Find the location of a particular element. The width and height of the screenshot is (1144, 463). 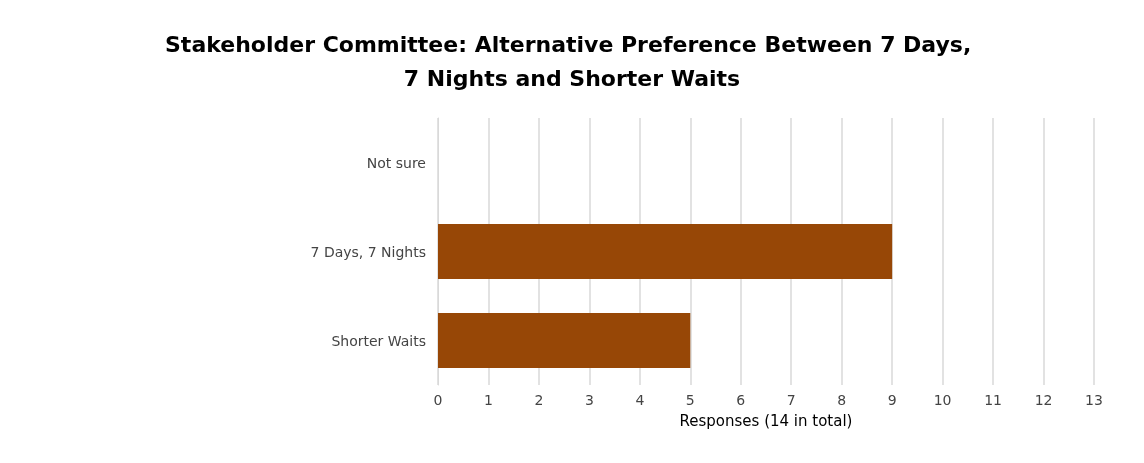

x-tick-label: 2 is located at coordinates (539, 400).